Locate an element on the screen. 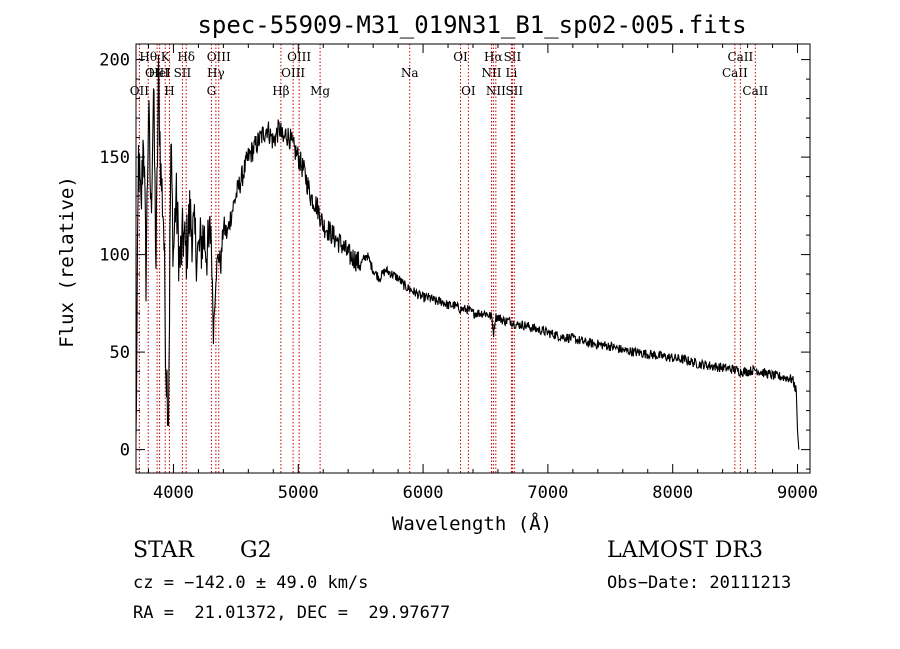 The image size is (900, 649). line-label-26: CaII is located at coordinates (755, 91).